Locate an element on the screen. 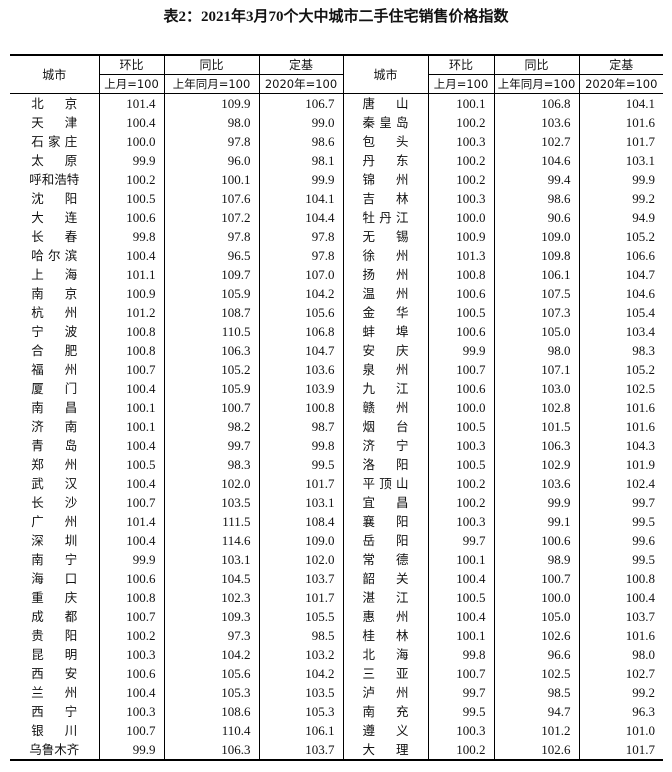  city-name: 北海 is located at coordinates (385, 654).